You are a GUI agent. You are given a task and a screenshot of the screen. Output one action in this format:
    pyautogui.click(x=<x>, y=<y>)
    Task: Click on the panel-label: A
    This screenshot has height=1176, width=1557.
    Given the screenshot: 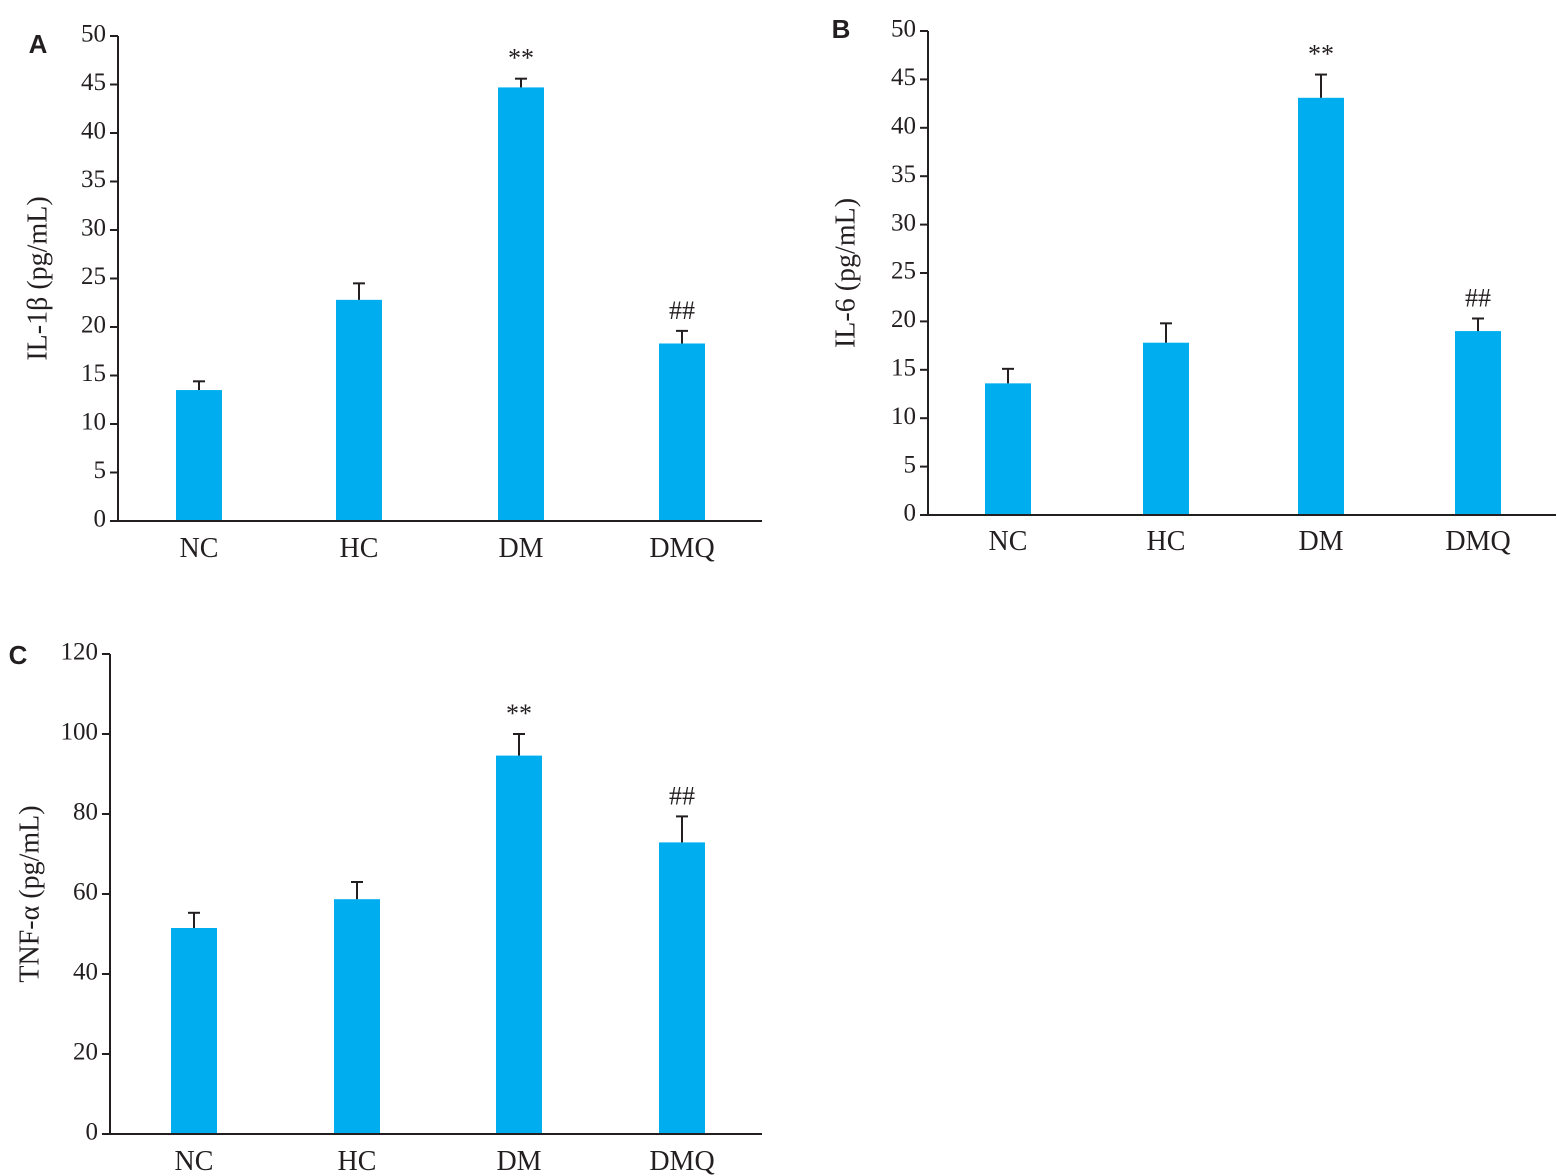 What is the action you would take?
    pyautogui.click(x=38, y=44)
    